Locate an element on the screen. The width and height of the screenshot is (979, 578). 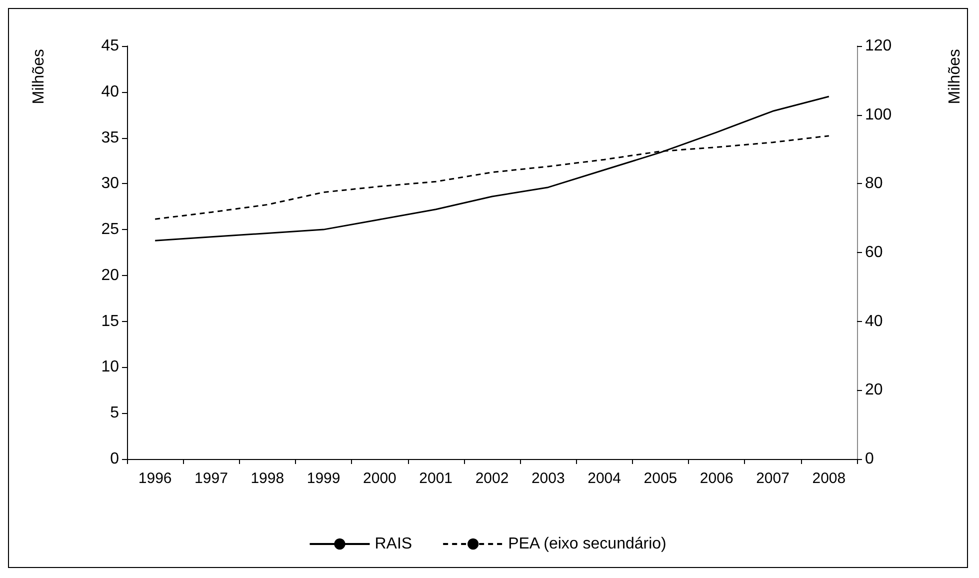
x-tick-label: 1997 is located at coordinates (211, 478).